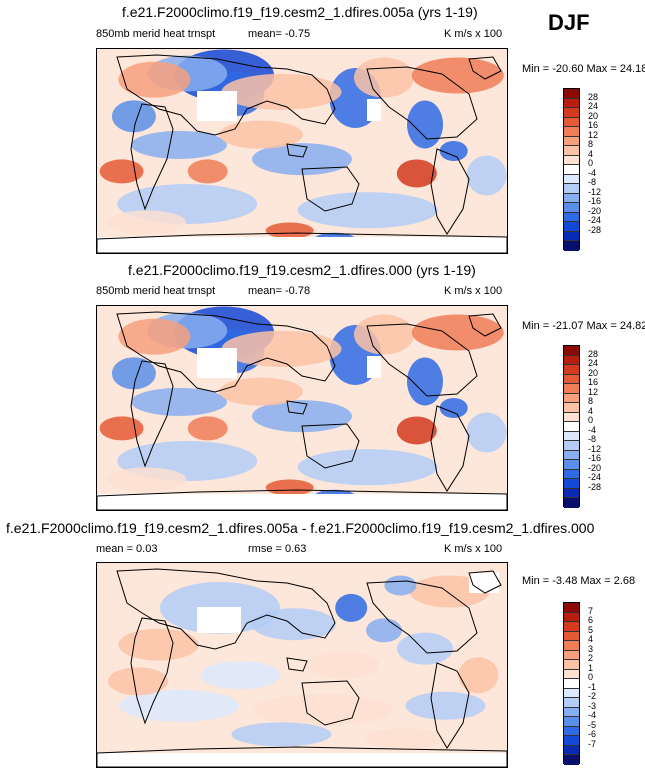  Describe the element at coordinates (591, 629) in the screenshot. I see `colorbar-tick-label: 5` at that location.